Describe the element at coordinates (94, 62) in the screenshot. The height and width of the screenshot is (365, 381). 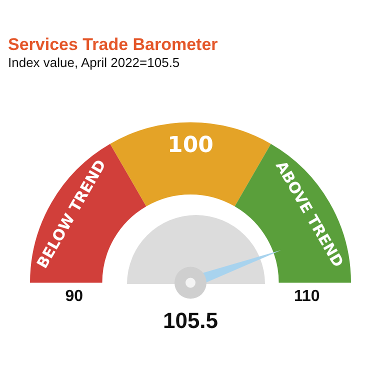
I see `chart-subtitle: Index value, April 2022=105.5` at that location.